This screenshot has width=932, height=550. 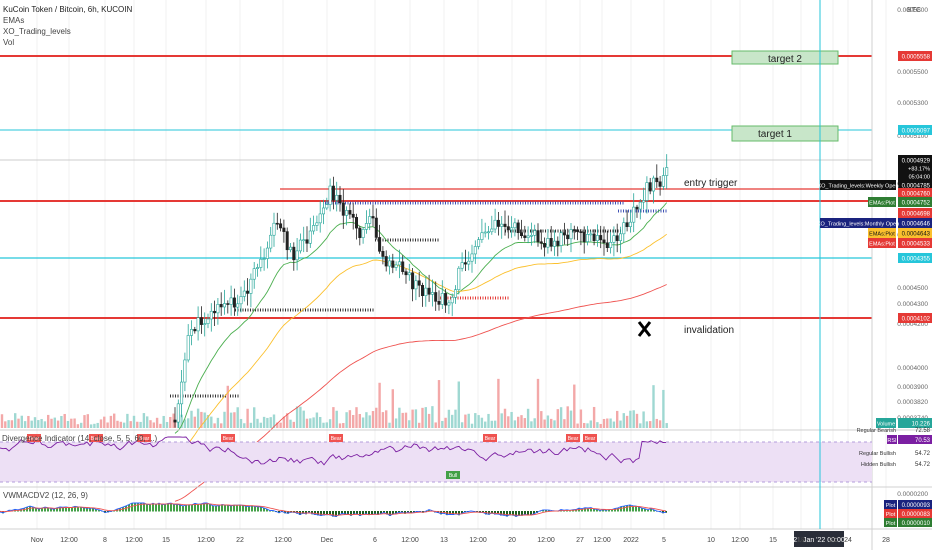 I want to click on crosshair-time-box, so click(x=819, y=539).